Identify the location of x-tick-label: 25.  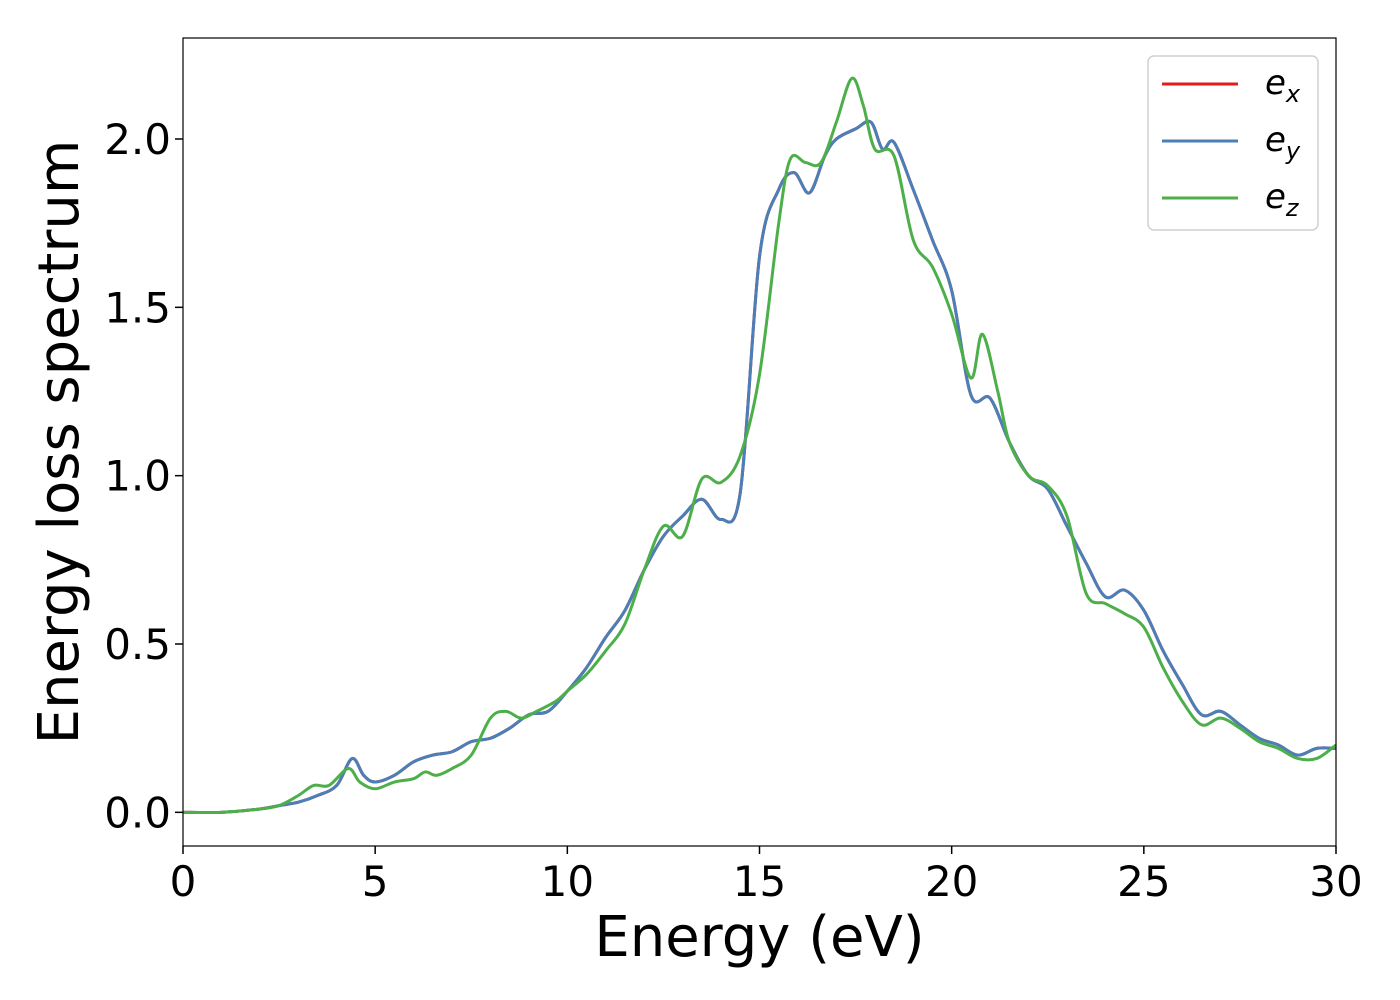
(1143, 881).